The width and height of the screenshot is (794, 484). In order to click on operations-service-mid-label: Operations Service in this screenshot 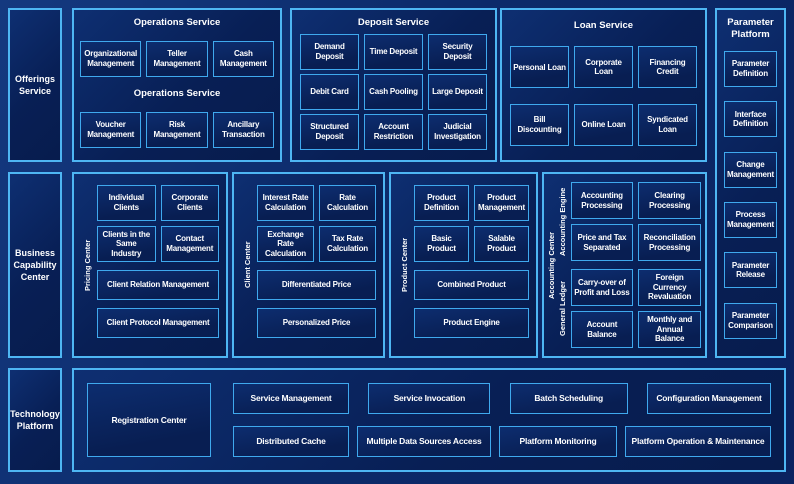, I will do `click(177, 94)`.